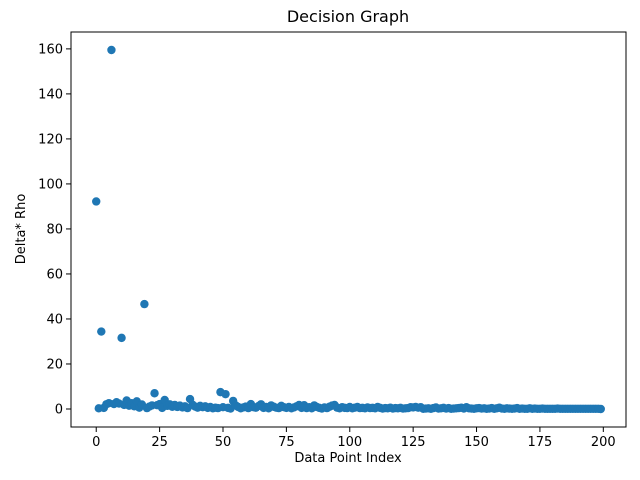  I want to click on y-axis-label: Delta* Rho, so click(21, 229).